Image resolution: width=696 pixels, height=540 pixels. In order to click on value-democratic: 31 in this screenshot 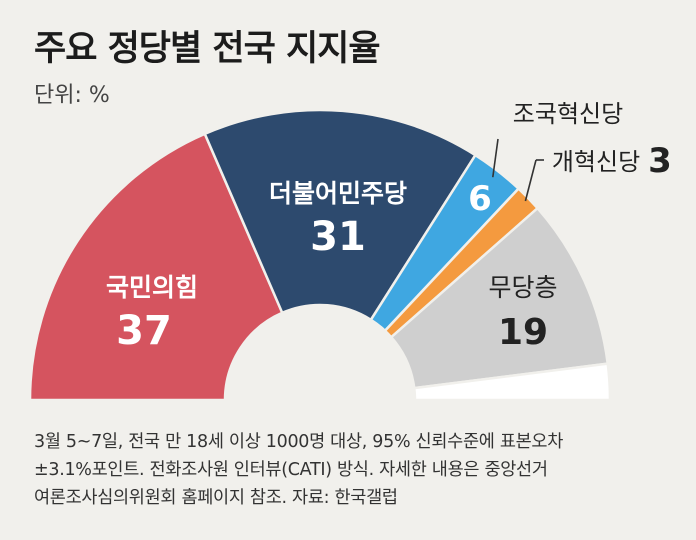, I will do `click(338, 237)`.